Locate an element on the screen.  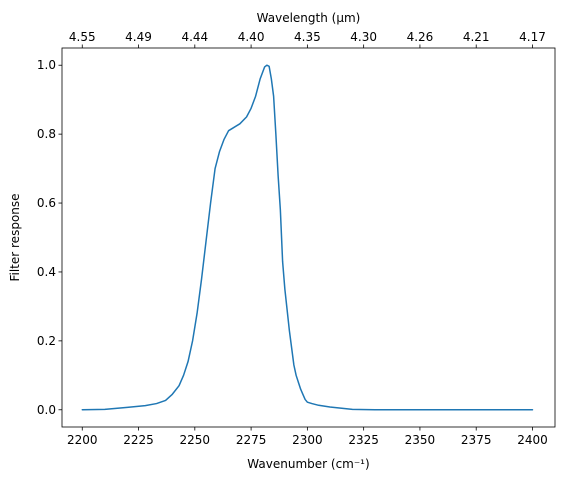
x-tick-label: 2400 is located at coordinates (532, 440).